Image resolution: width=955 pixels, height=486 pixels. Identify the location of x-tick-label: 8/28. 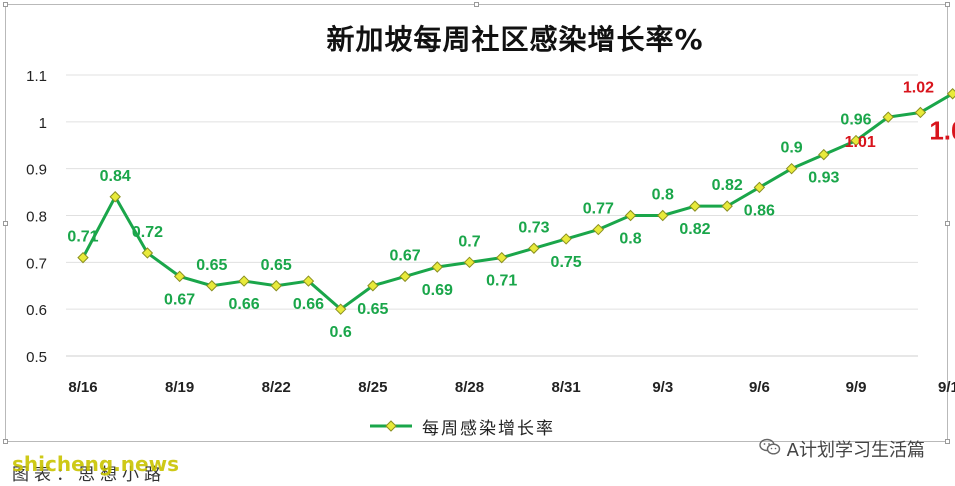
(469, 387).